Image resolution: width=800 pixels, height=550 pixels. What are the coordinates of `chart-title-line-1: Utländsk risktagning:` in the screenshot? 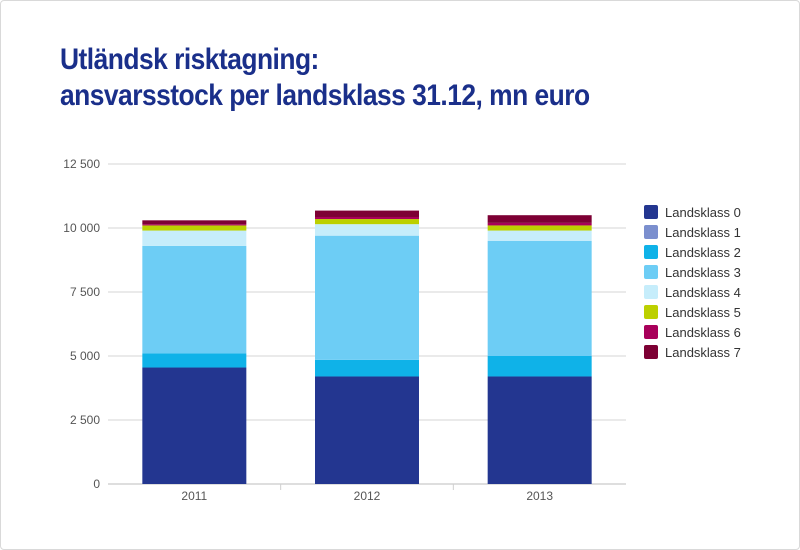 It's located at (189, 59).